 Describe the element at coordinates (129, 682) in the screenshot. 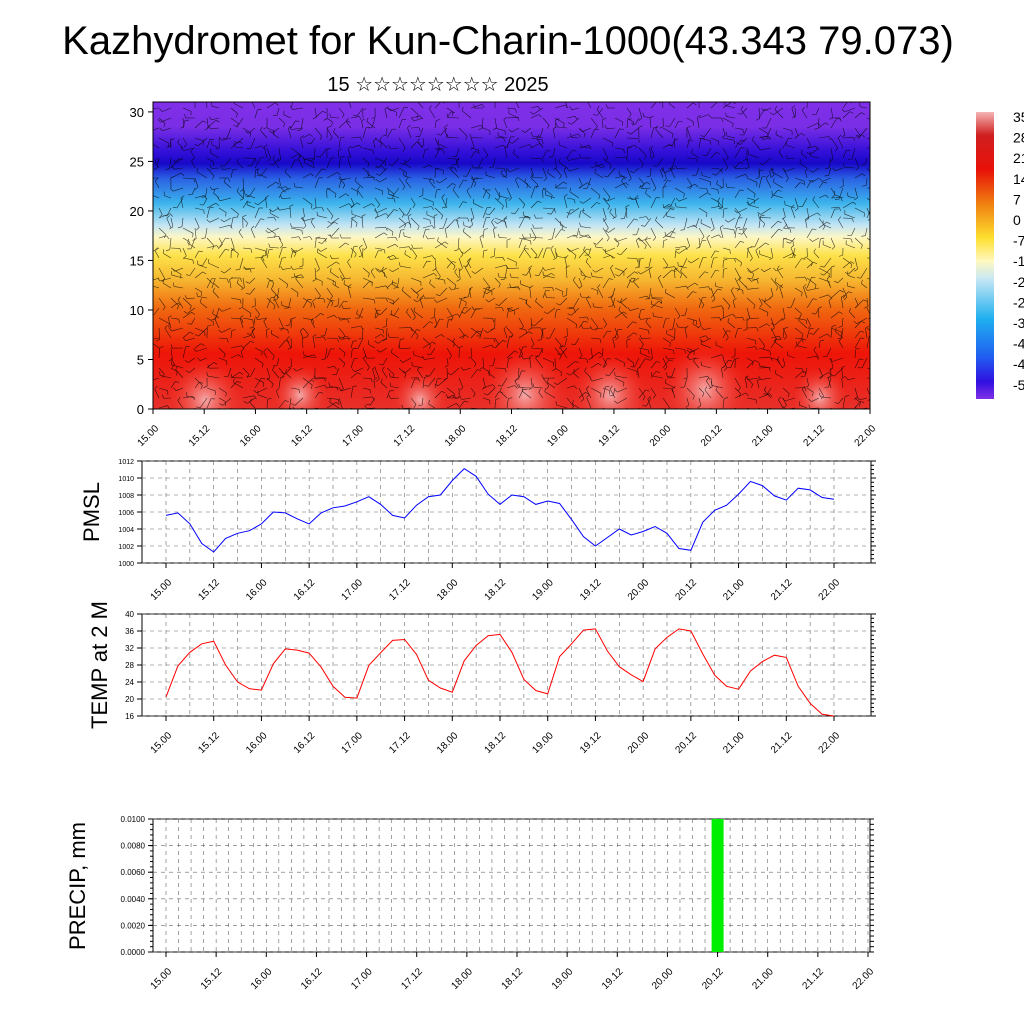

I see `ytick-label: 24` at that location.